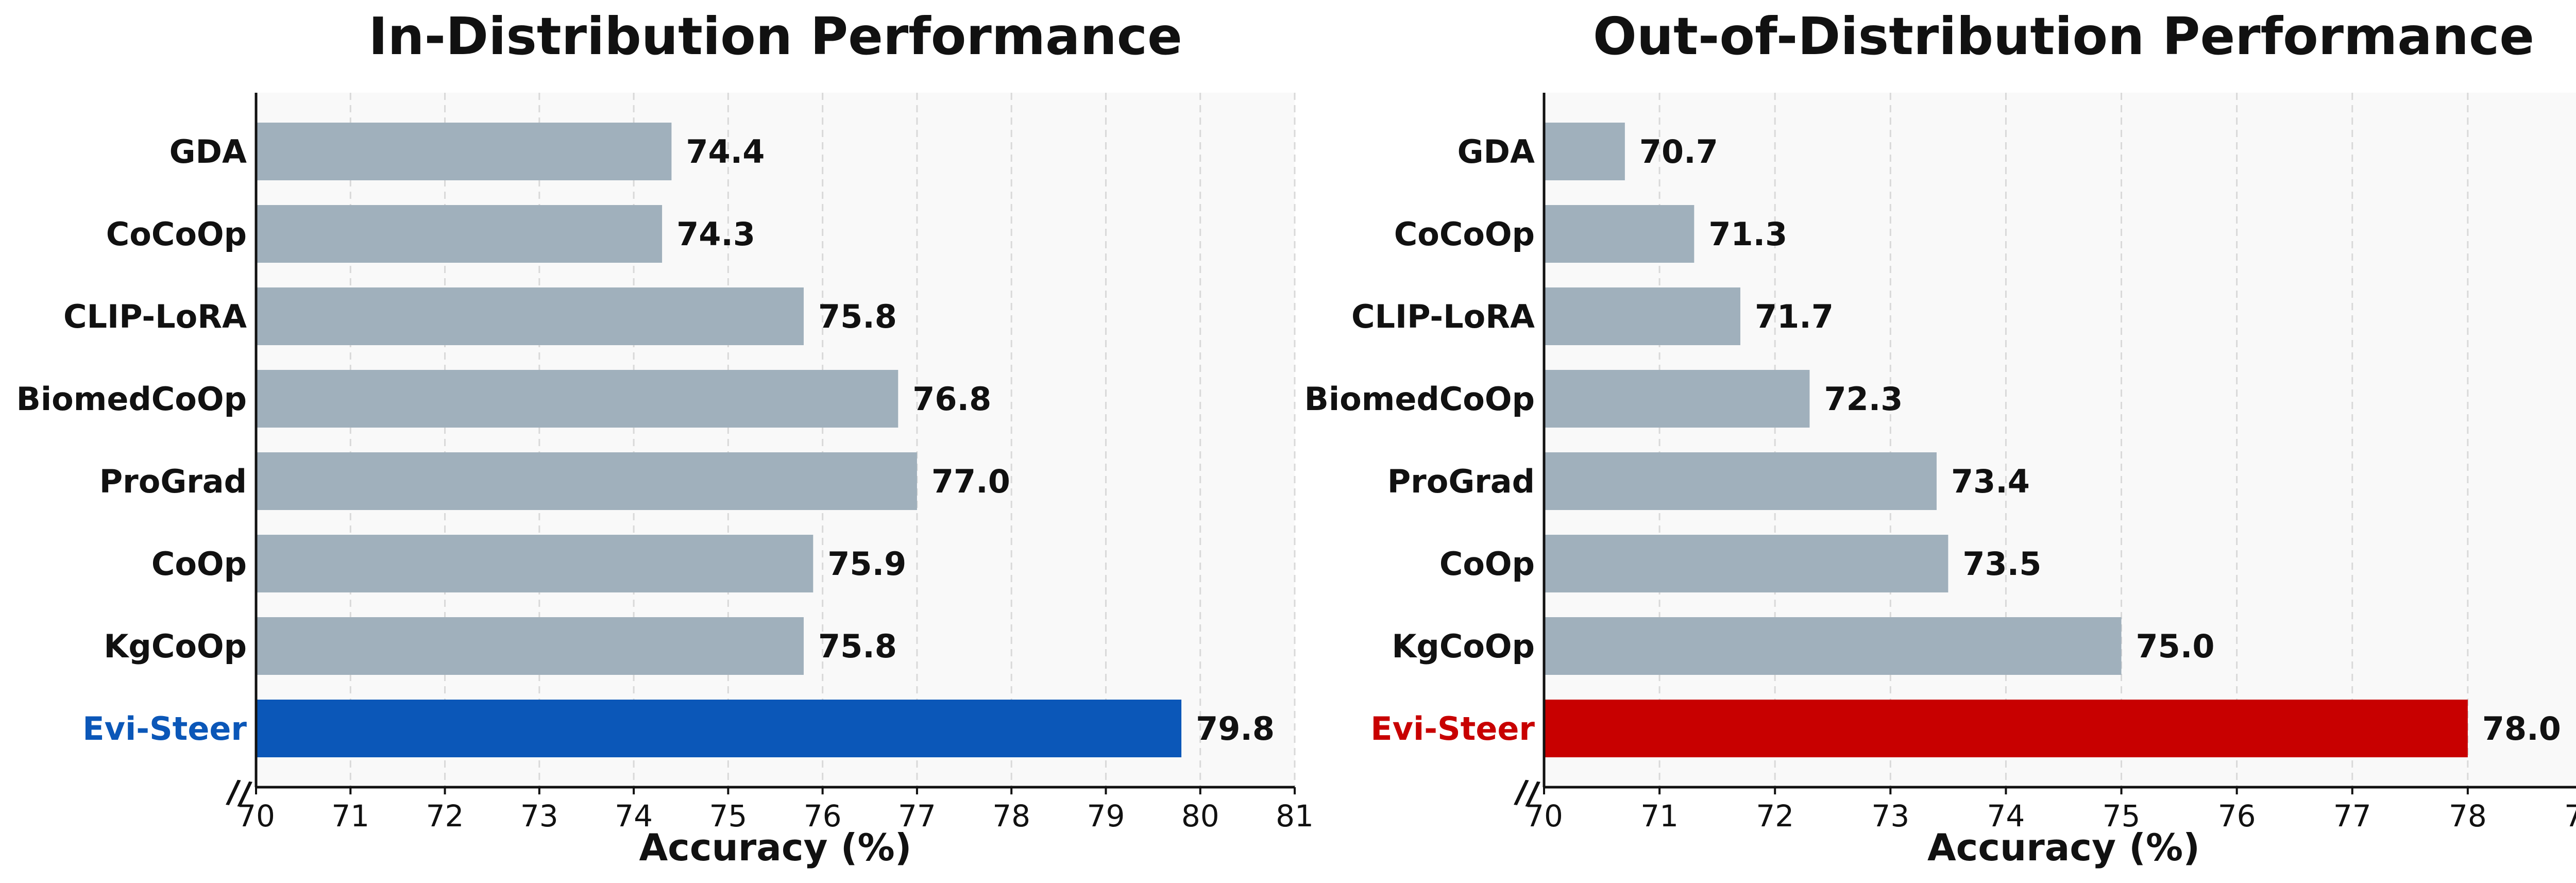 This screenshot has width=2576, height=883. I want to click on in-dist-category-label: Evi-Steer, so click(164, 729).